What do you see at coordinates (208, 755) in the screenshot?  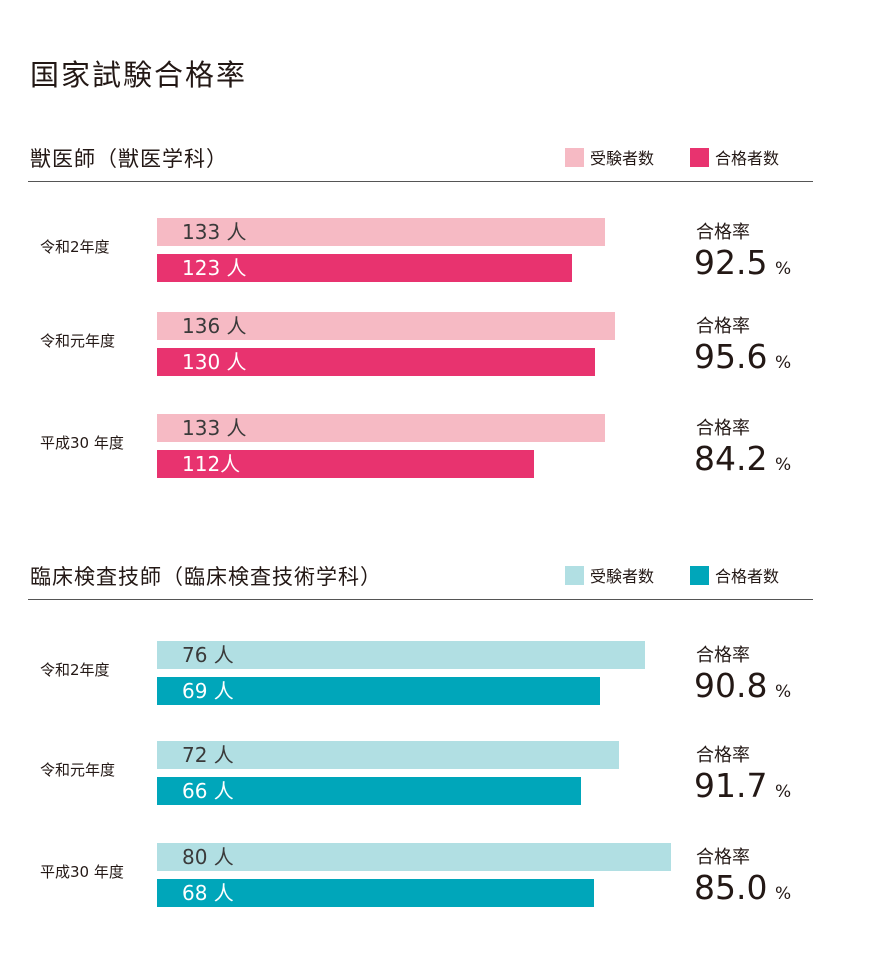 I see `examinees-count-label: 72 人` at bounding box center [208, 755].